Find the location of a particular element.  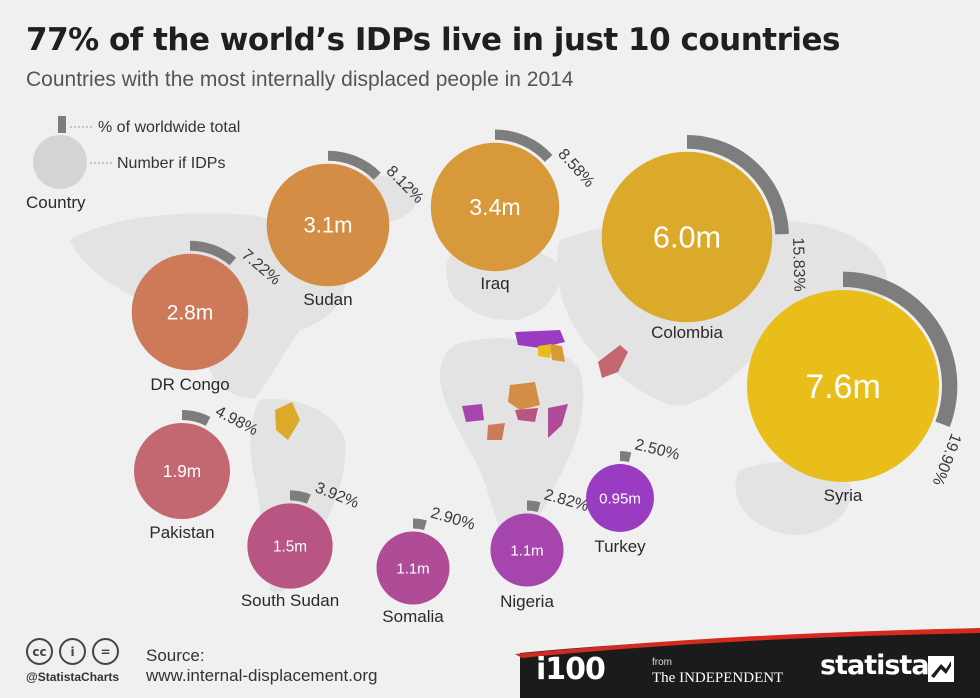

footer-light-area is located at coordinates (490, 663).